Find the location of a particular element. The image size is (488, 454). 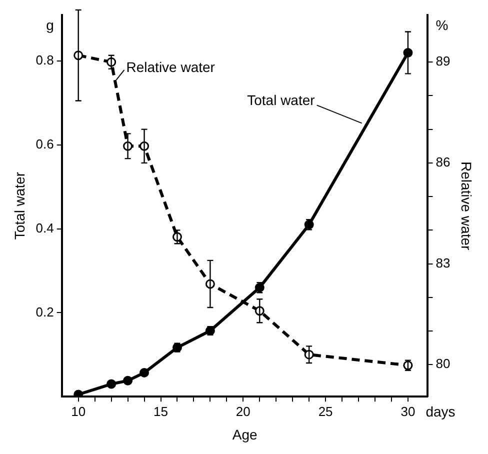

x-tick-label: 25 is located at coordinates (325, 411).